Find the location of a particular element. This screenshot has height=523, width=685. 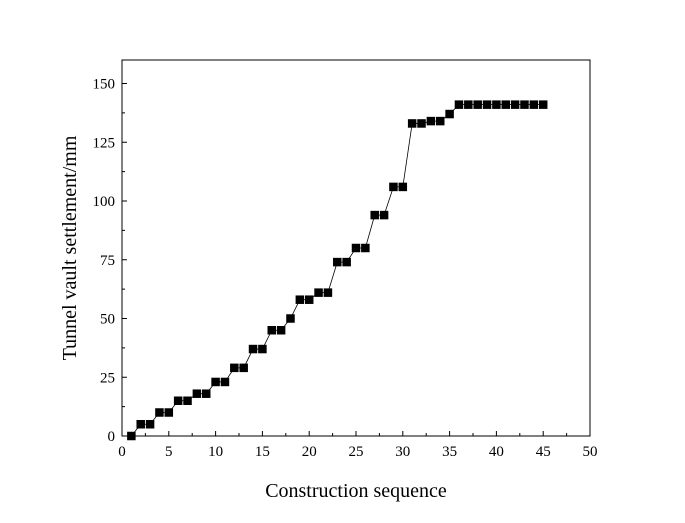

x-tick-label: 45 is located at coordinates (543, 452).